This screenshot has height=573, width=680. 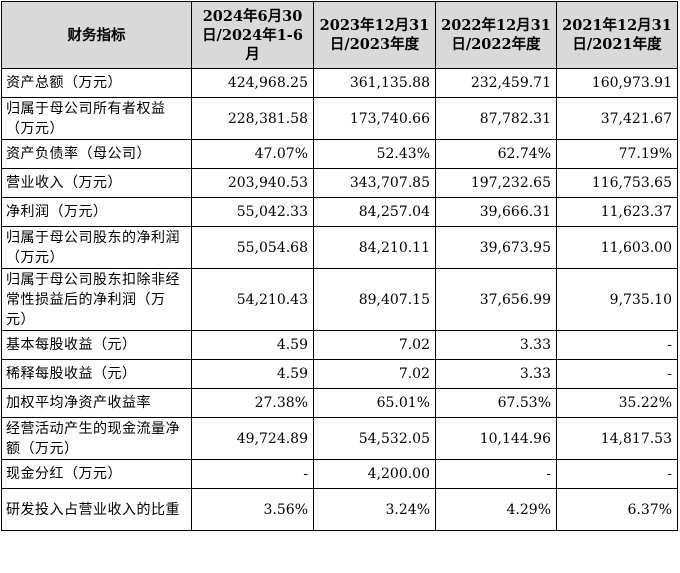 What do you see at coordinates (252, 212) in the screenshot?
I see `cell-value: 55,042.33` at bounding box center [252, 212].